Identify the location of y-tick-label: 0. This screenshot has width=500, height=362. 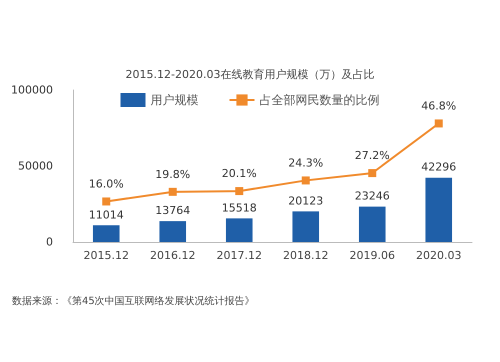
(49, 242).